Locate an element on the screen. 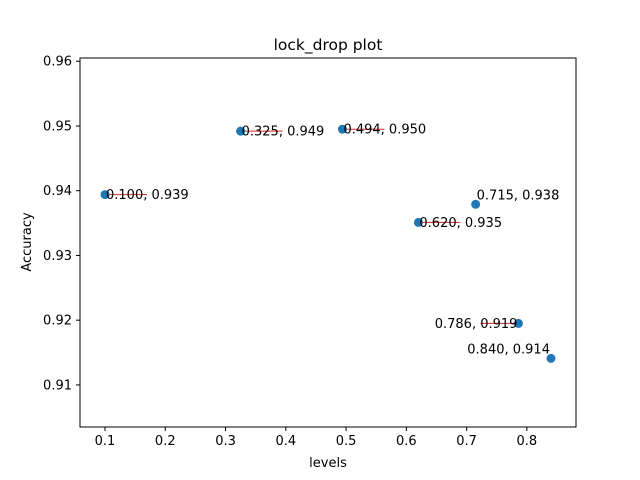 The height and width of the screenshot is (480, 640). x-tick-label: 0.8 is located at coordinates (527, 441).